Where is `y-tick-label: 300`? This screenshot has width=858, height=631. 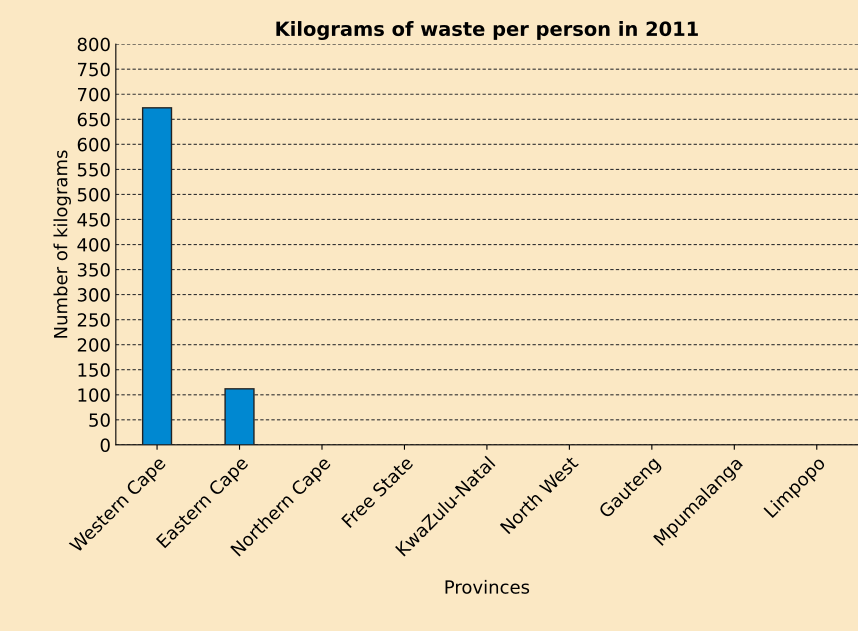 y-tick-label: 300 is located at coordinates (94, 295).